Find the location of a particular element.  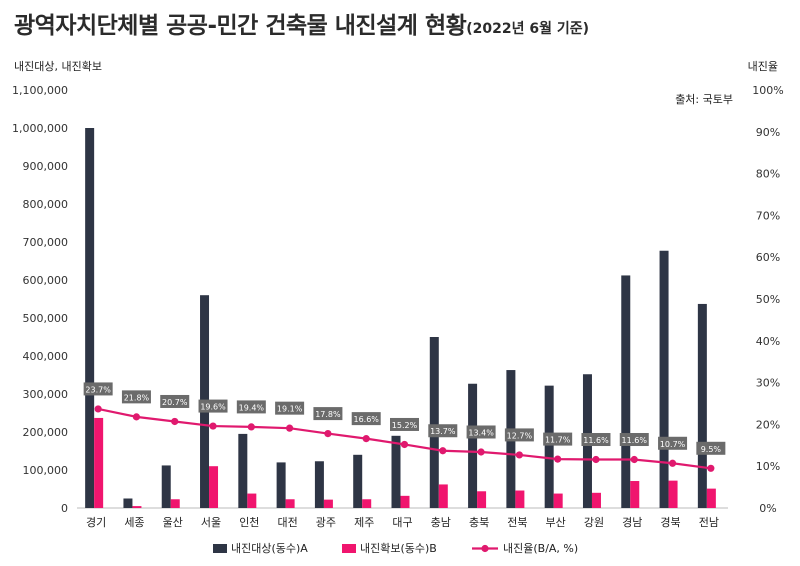

y-right-tick-label: 0% is located at coordinates (767, 508).